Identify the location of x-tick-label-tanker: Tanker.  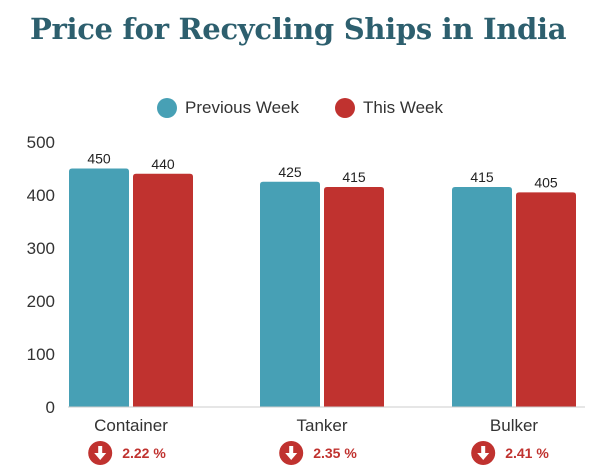
(321, 425).